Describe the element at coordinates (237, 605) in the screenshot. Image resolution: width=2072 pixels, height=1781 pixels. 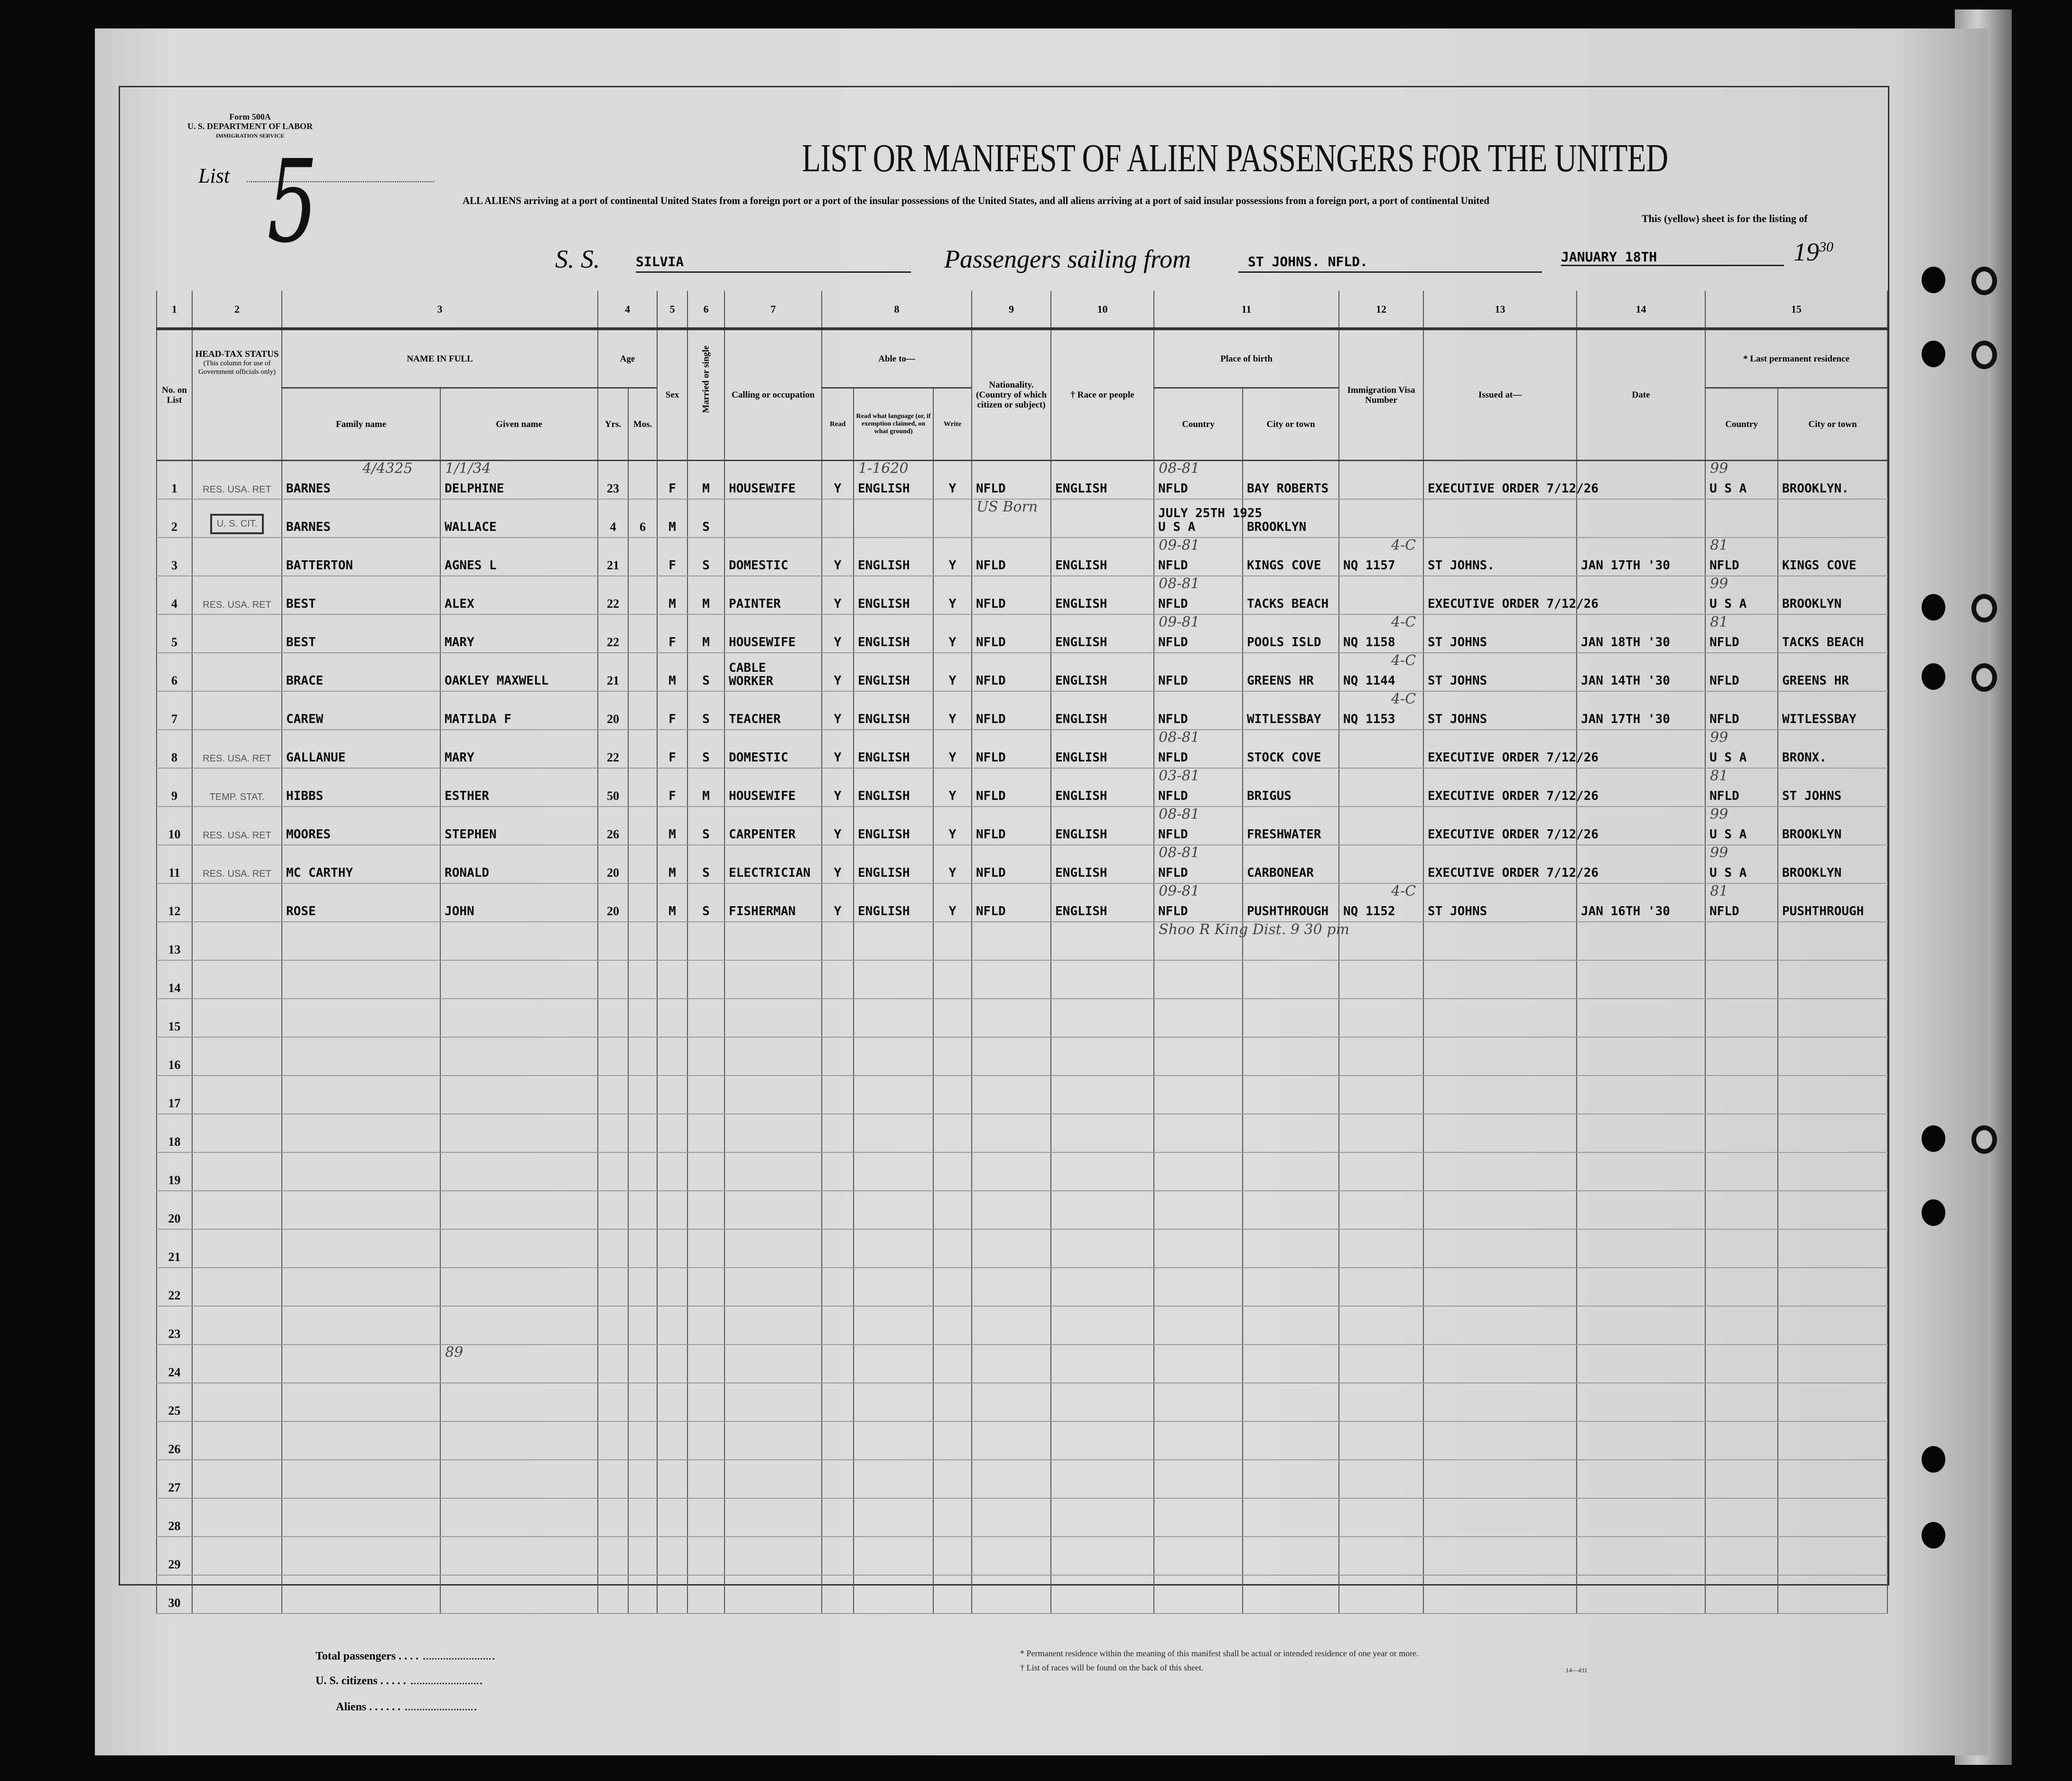
I see `head-tax-stamp: RES. USA. RET` at that location.